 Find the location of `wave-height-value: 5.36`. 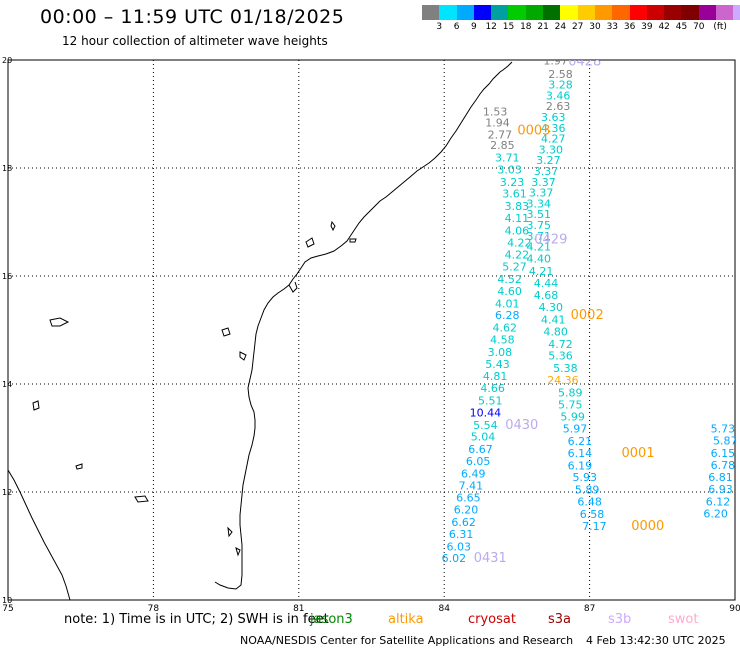

wave-height-value: 5.36 is located at coordinates (560, 356).